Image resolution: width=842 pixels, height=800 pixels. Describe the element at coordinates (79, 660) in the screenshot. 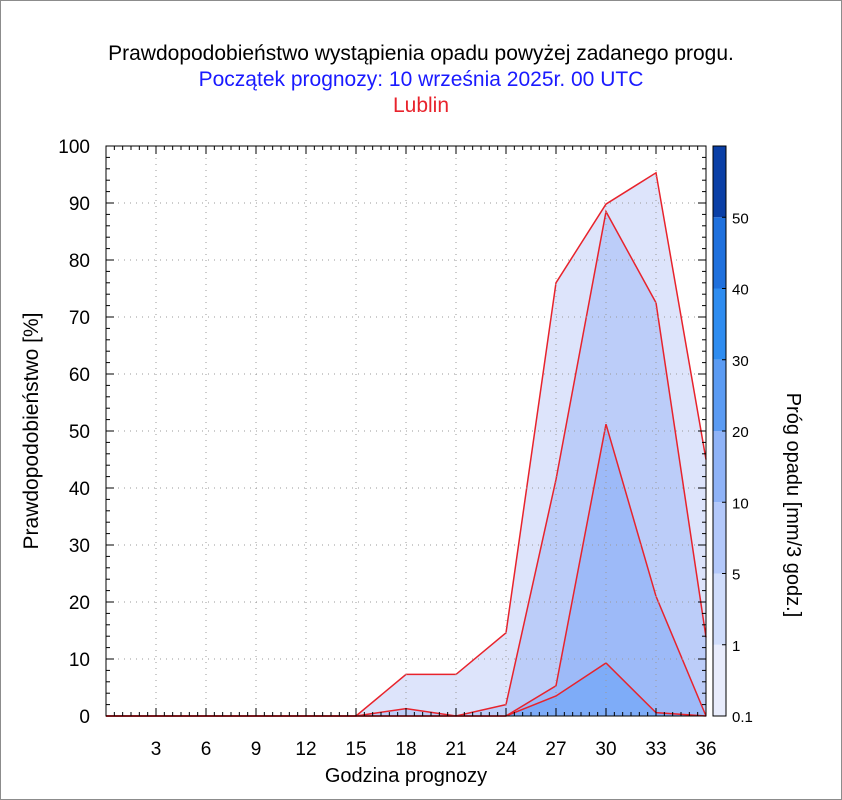

I see `y-tick-label: 10` at that location.